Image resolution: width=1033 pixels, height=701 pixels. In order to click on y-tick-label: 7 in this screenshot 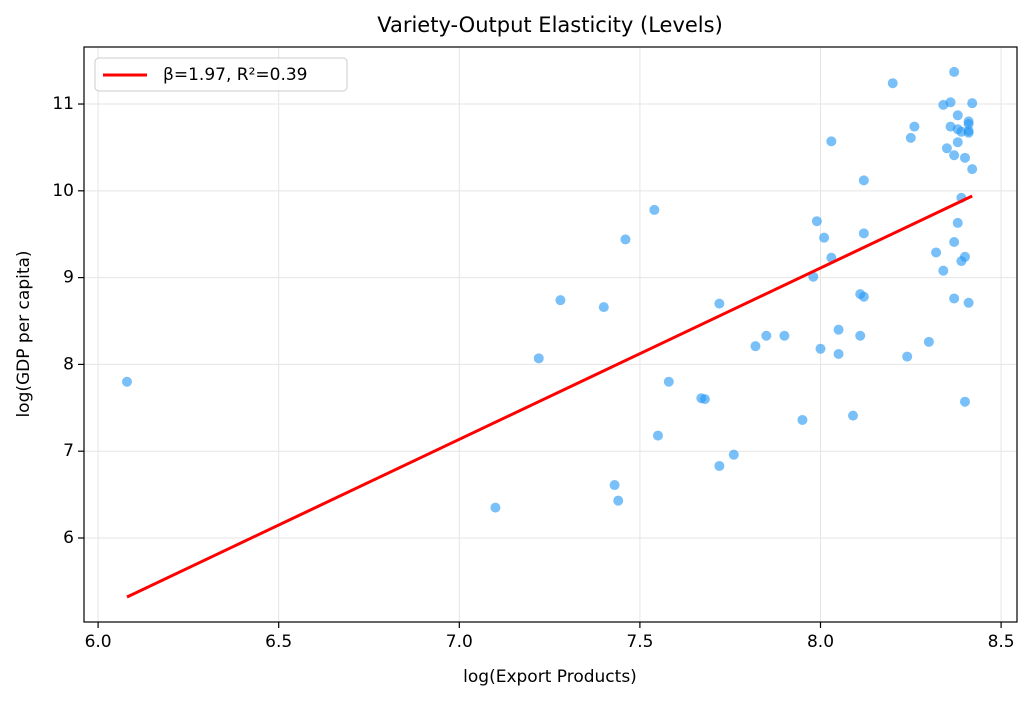, I will do `click(68, 451)`.